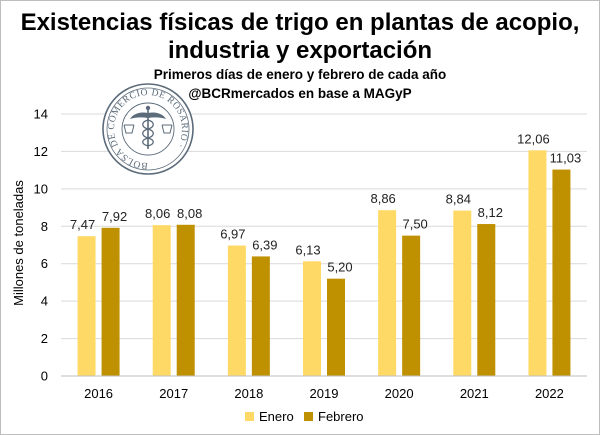 This screenshot has width=600, height=435. Describe the element at coordinates (161, 300) in the screenshot. I see `bar-enero-2017` at that location.